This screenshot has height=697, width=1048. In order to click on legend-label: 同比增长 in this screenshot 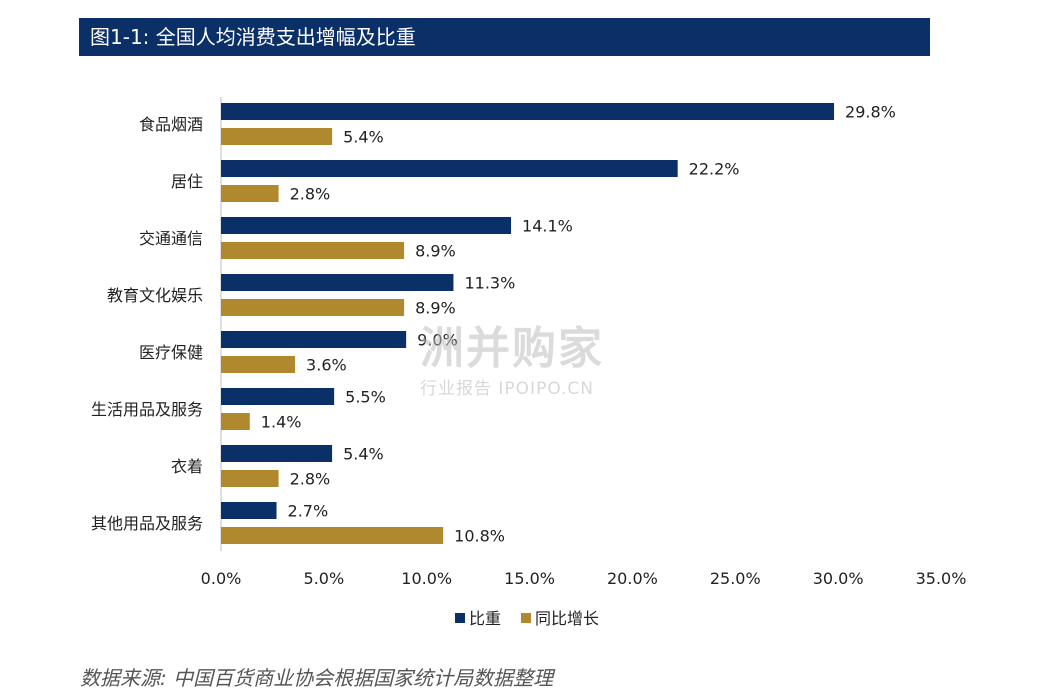, I will do `click(567, 618)`.